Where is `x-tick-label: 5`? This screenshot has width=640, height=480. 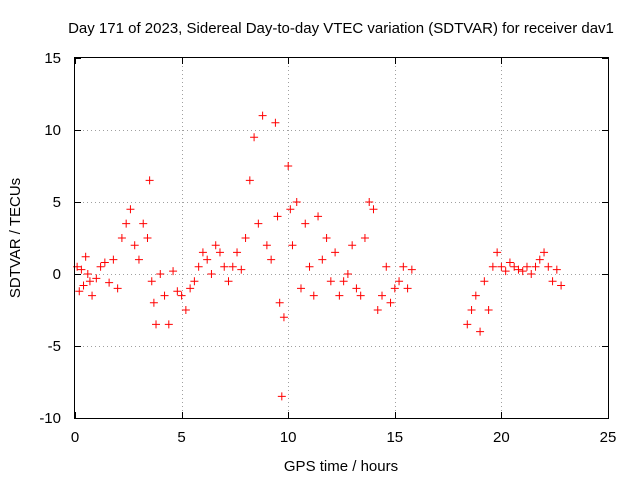
x-tick-label: 5 is located at coordinates (181, 437).